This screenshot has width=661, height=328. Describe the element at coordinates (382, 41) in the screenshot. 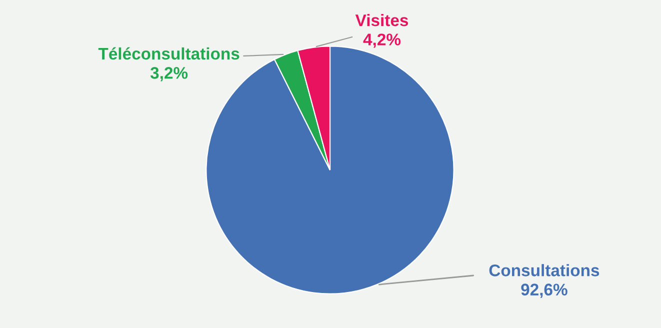

I see `data-label: 4,2%` at that location.